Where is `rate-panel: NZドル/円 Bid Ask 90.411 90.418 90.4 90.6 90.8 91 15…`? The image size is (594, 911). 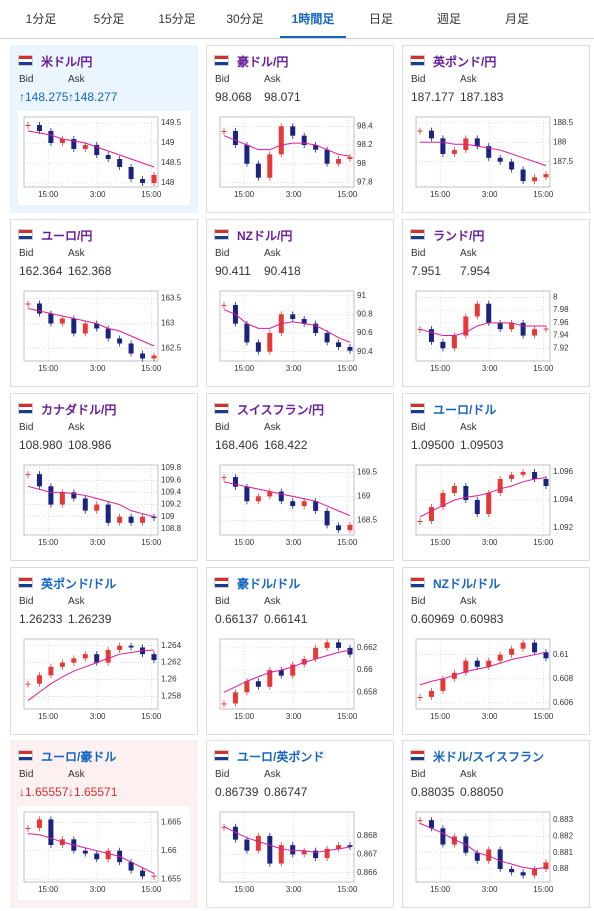 rate-panel: NZドル/円 Bid Ask 90.411 90.418 90.4 90.6 90.8 91 15… is located at coordinates (300, 303).